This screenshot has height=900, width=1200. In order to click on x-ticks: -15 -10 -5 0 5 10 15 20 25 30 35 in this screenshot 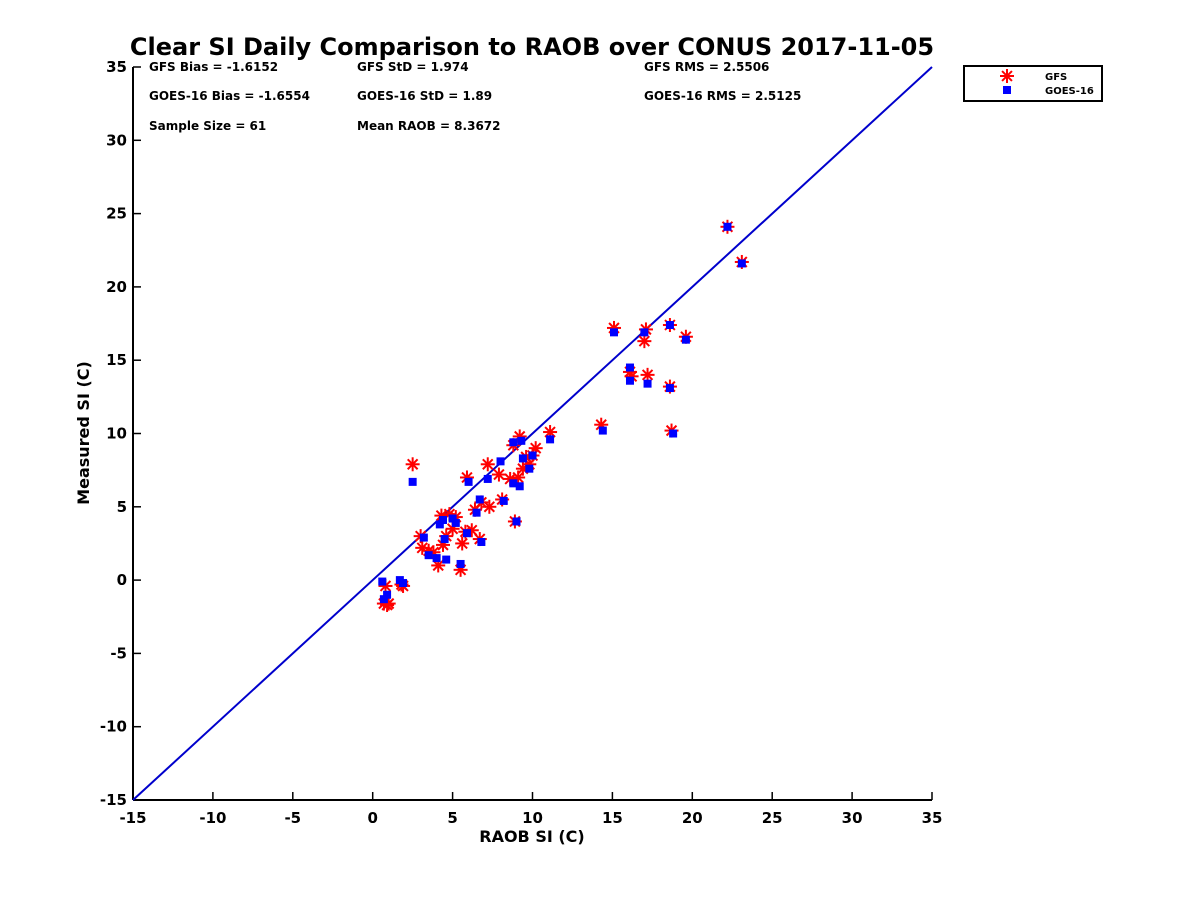, I will do `click(530, 809)`.